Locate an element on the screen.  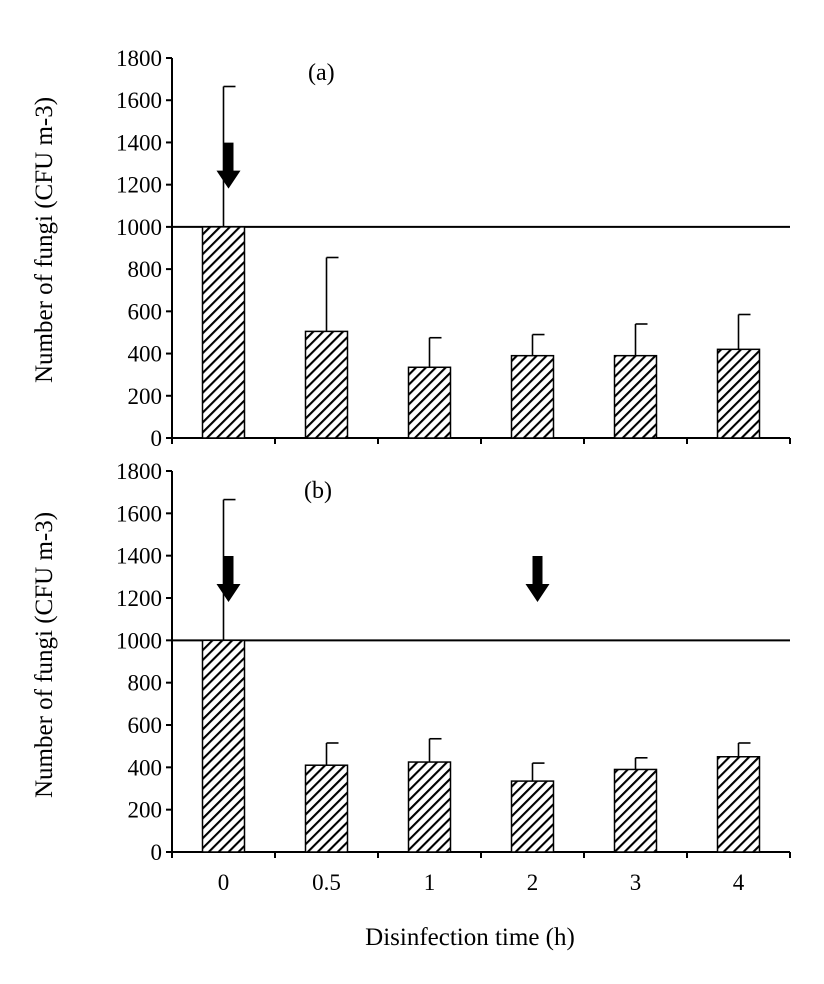
x-tick-label: 1 is located at coordinates (430, 882).